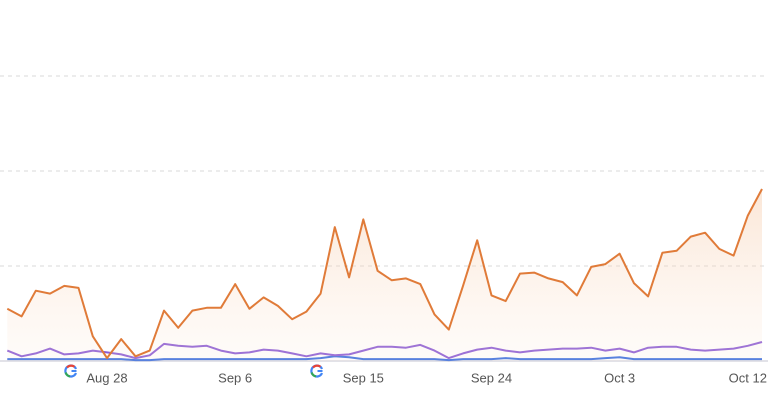 This screenshot has height=402, width=768. Describe the element at coordinates (491, 377) in the screenshot. I see `x-tick-label: Sep 24` at that location.